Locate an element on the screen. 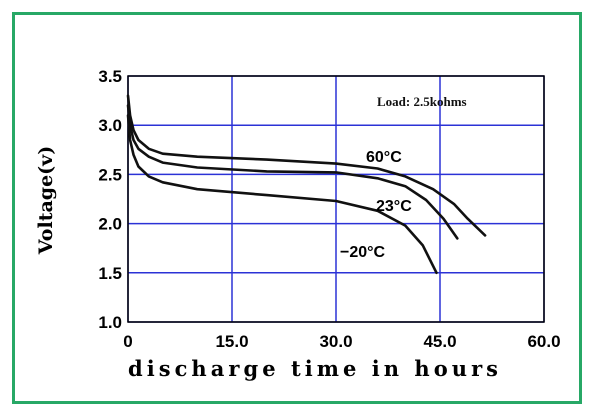  x-tick-labels: 0 15.0 30.0 45.0 60.0 is located at coordinates (341, 341).